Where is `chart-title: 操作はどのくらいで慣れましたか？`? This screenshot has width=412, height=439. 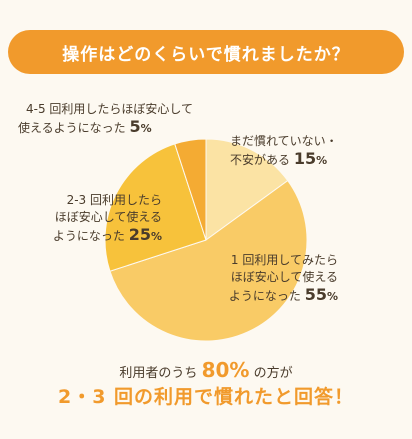
chart-title: 操作はどのくらいで慣れましたか？ is located at coordinates (206, 54).